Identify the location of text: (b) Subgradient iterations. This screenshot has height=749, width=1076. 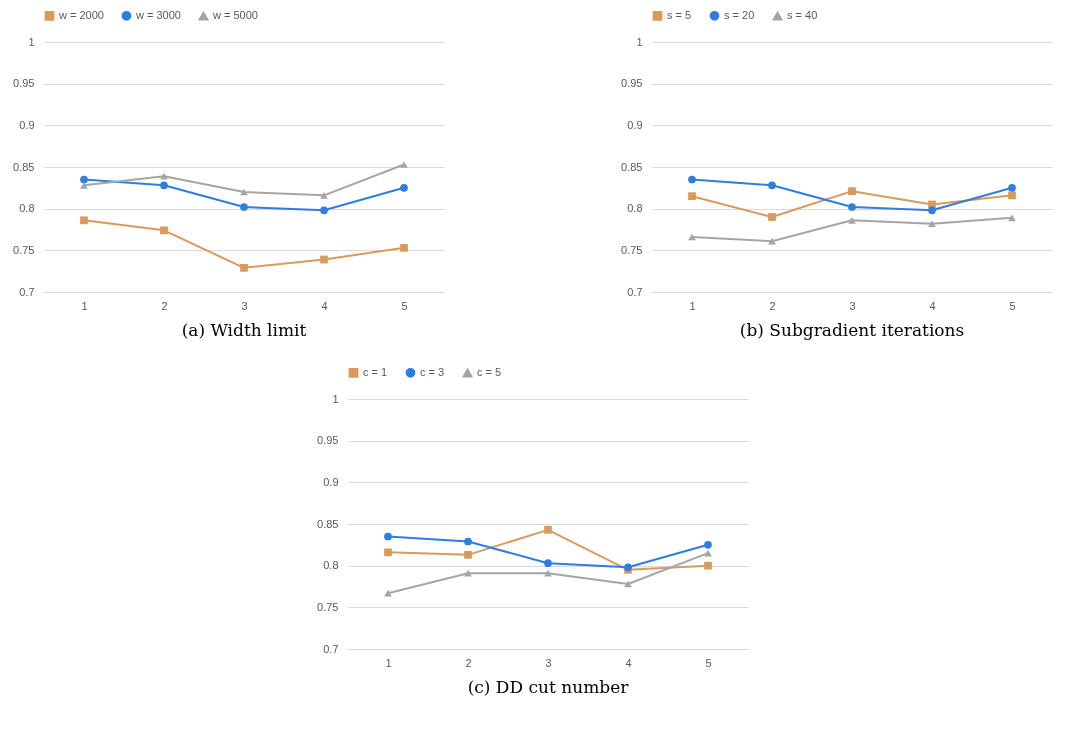
(852, 330).